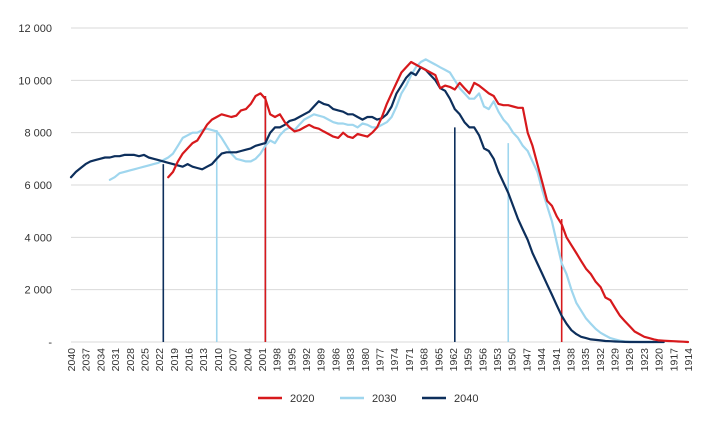 The height and width of the screenshot is (430, 719). I want to click on x-tick-label: 2040, so click(72, 360).